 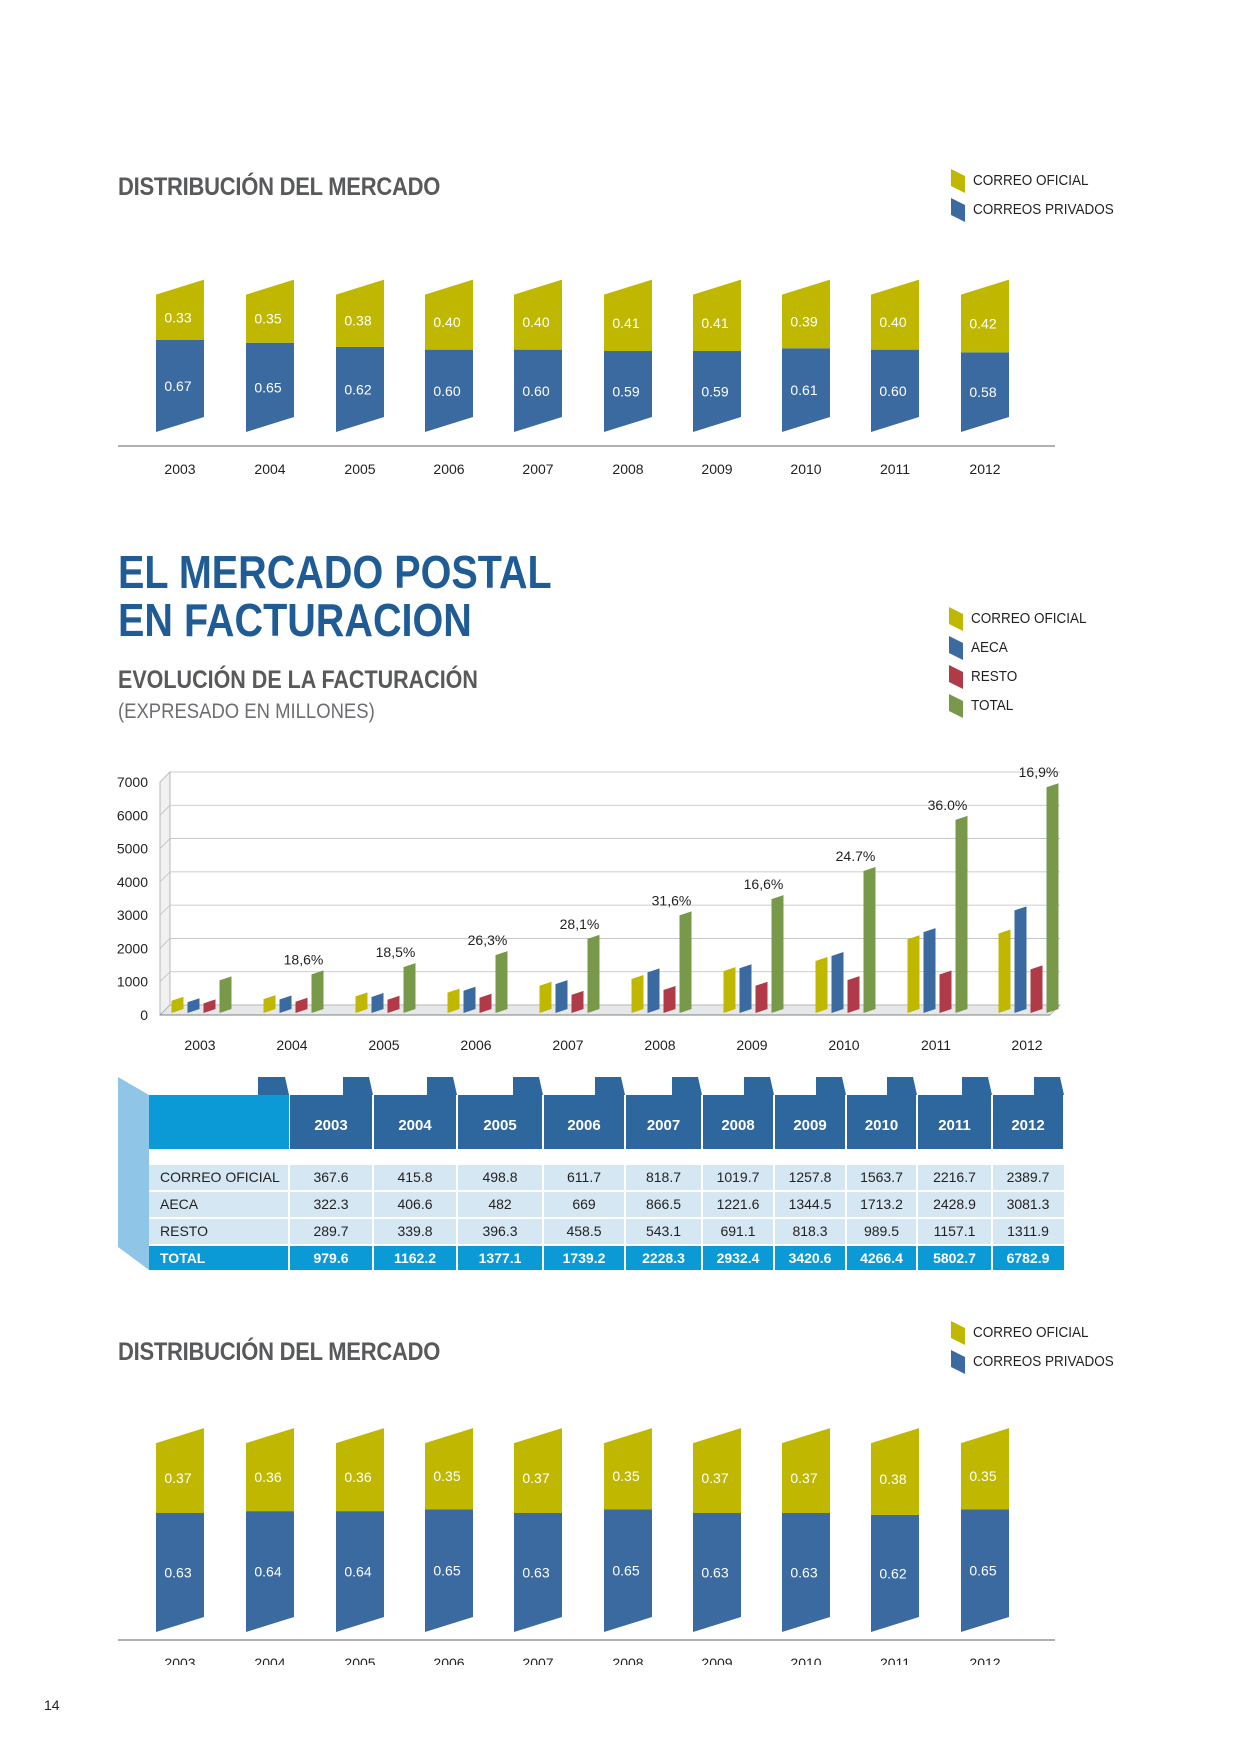 What do you see at coordinates (144, 1015) in the screenshot?
I see `y-tick-label: 0` at bounding box center [144, 1015].